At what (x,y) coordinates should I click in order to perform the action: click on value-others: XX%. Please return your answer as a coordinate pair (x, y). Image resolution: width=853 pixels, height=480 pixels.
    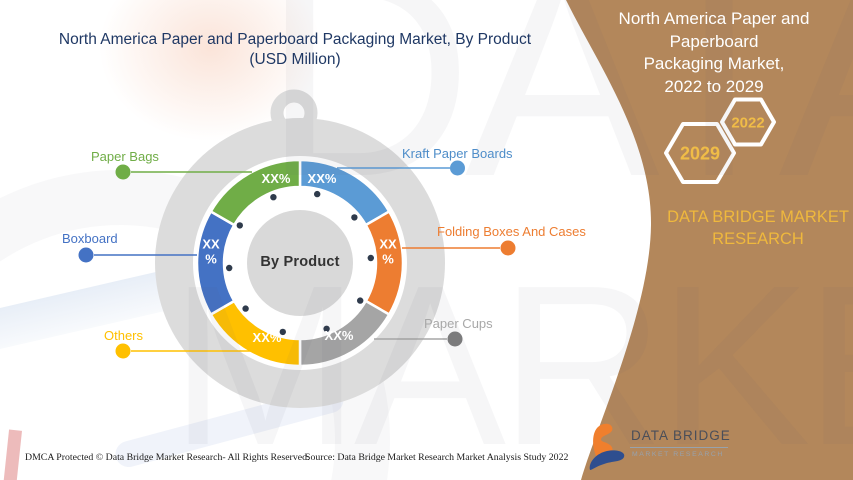
    Looking at the image, I should click on (267, 337).